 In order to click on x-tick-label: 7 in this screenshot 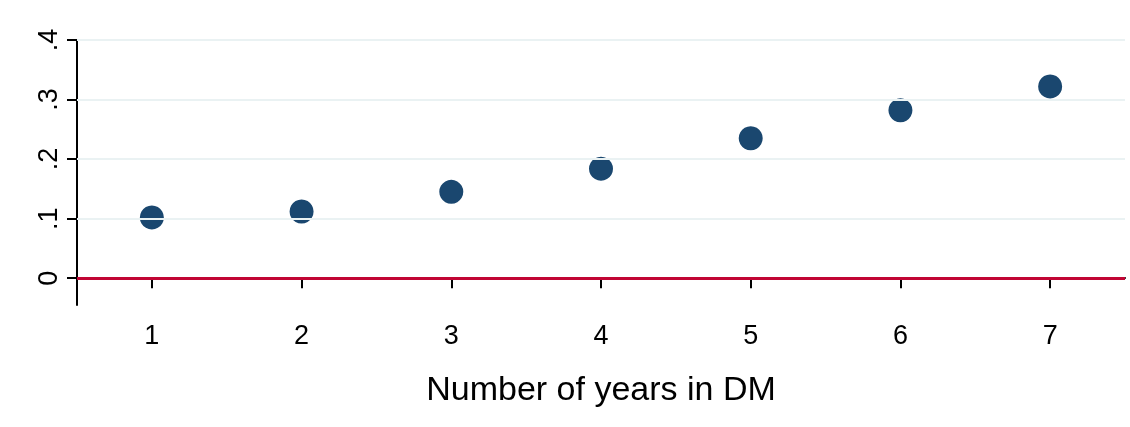, I will do `click(1050, 334)`.